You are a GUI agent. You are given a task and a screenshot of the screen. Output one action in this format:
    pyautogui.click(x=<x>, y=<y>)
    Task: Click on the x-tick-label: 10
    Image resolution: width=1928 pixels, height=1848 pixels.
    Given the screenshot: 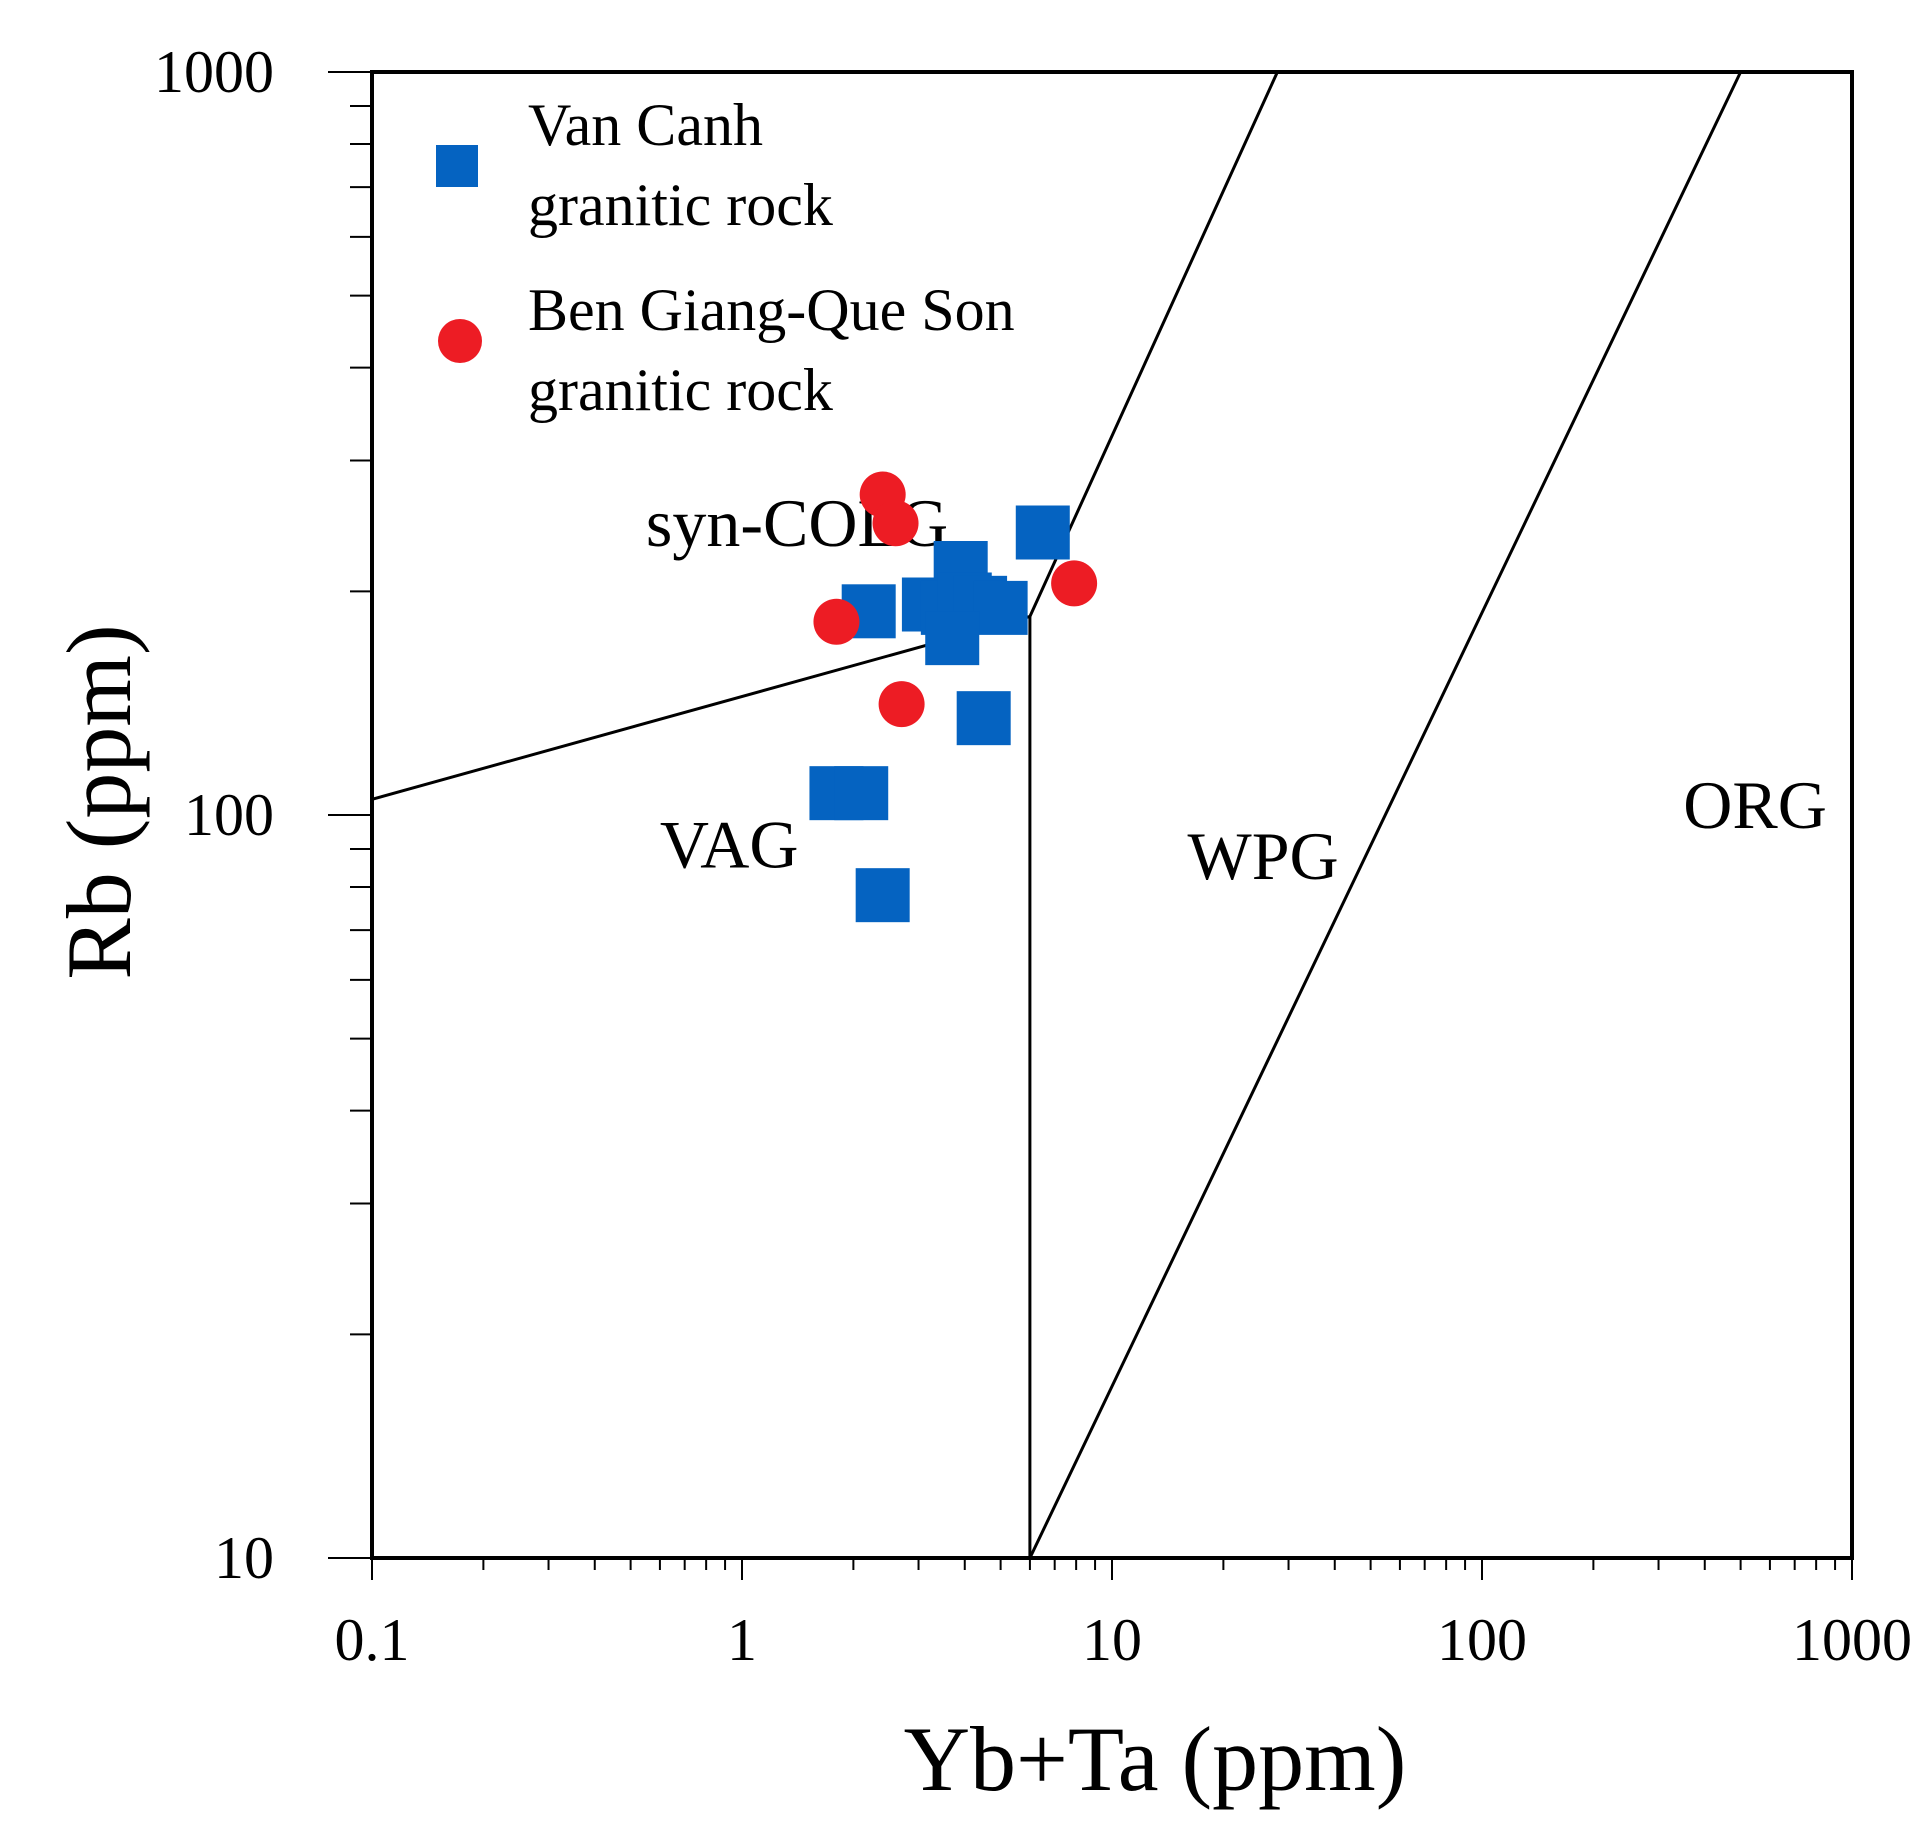 What is the action you would take?
    pyautogui.click(x=1112, y=1640)
    